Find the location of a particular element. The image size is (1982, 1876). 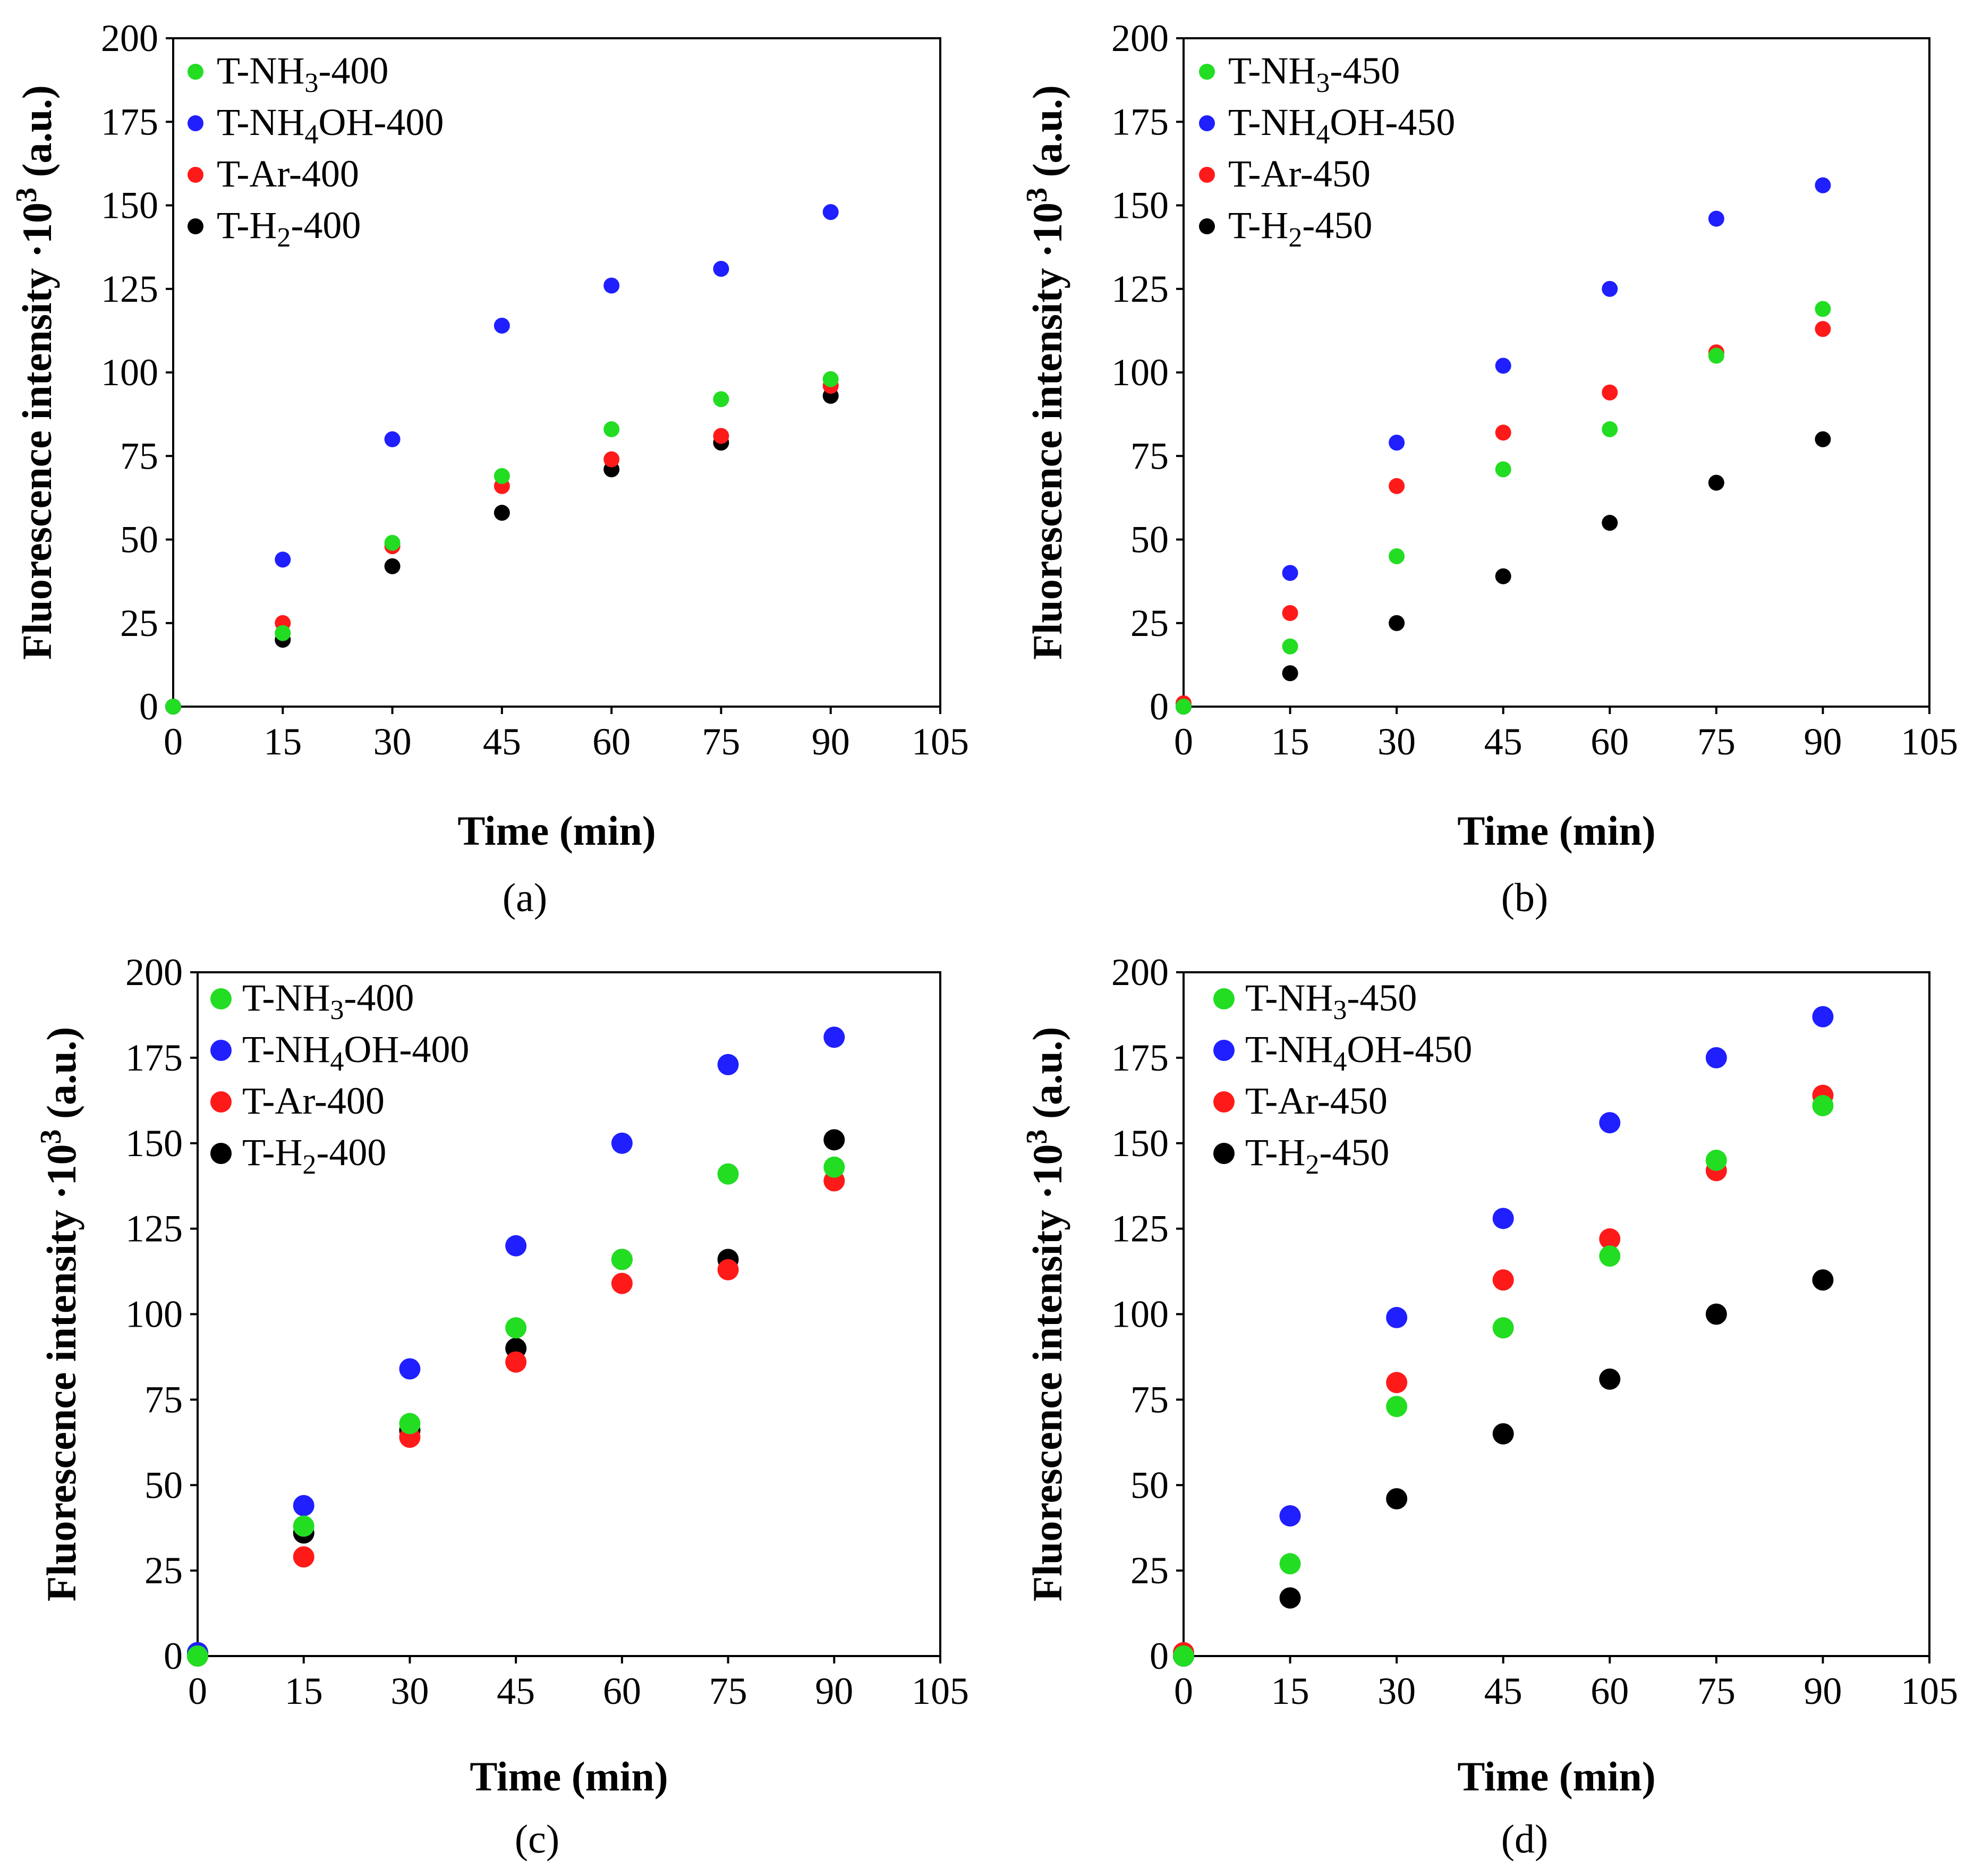

x-tick-label: 15 is located at coordinates (1290, 1691).